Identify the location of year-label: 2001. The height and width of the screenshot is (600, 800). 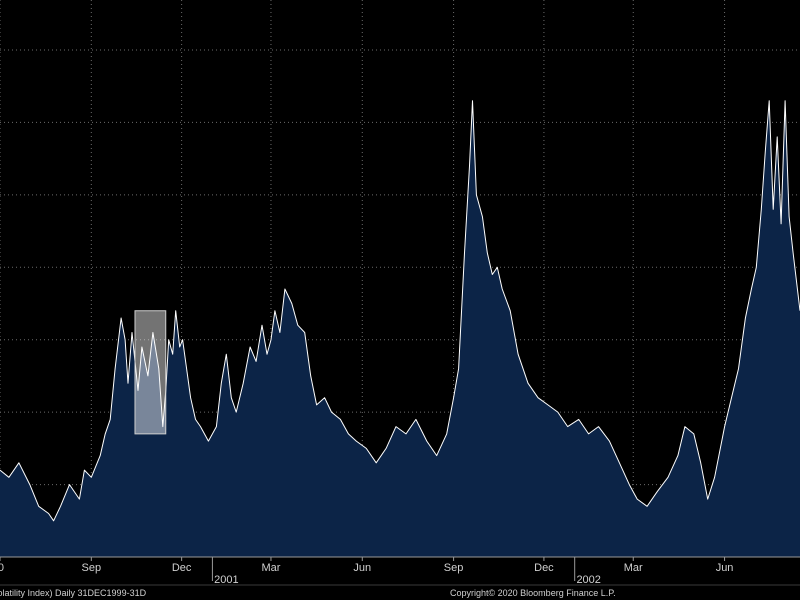
(226, 580).